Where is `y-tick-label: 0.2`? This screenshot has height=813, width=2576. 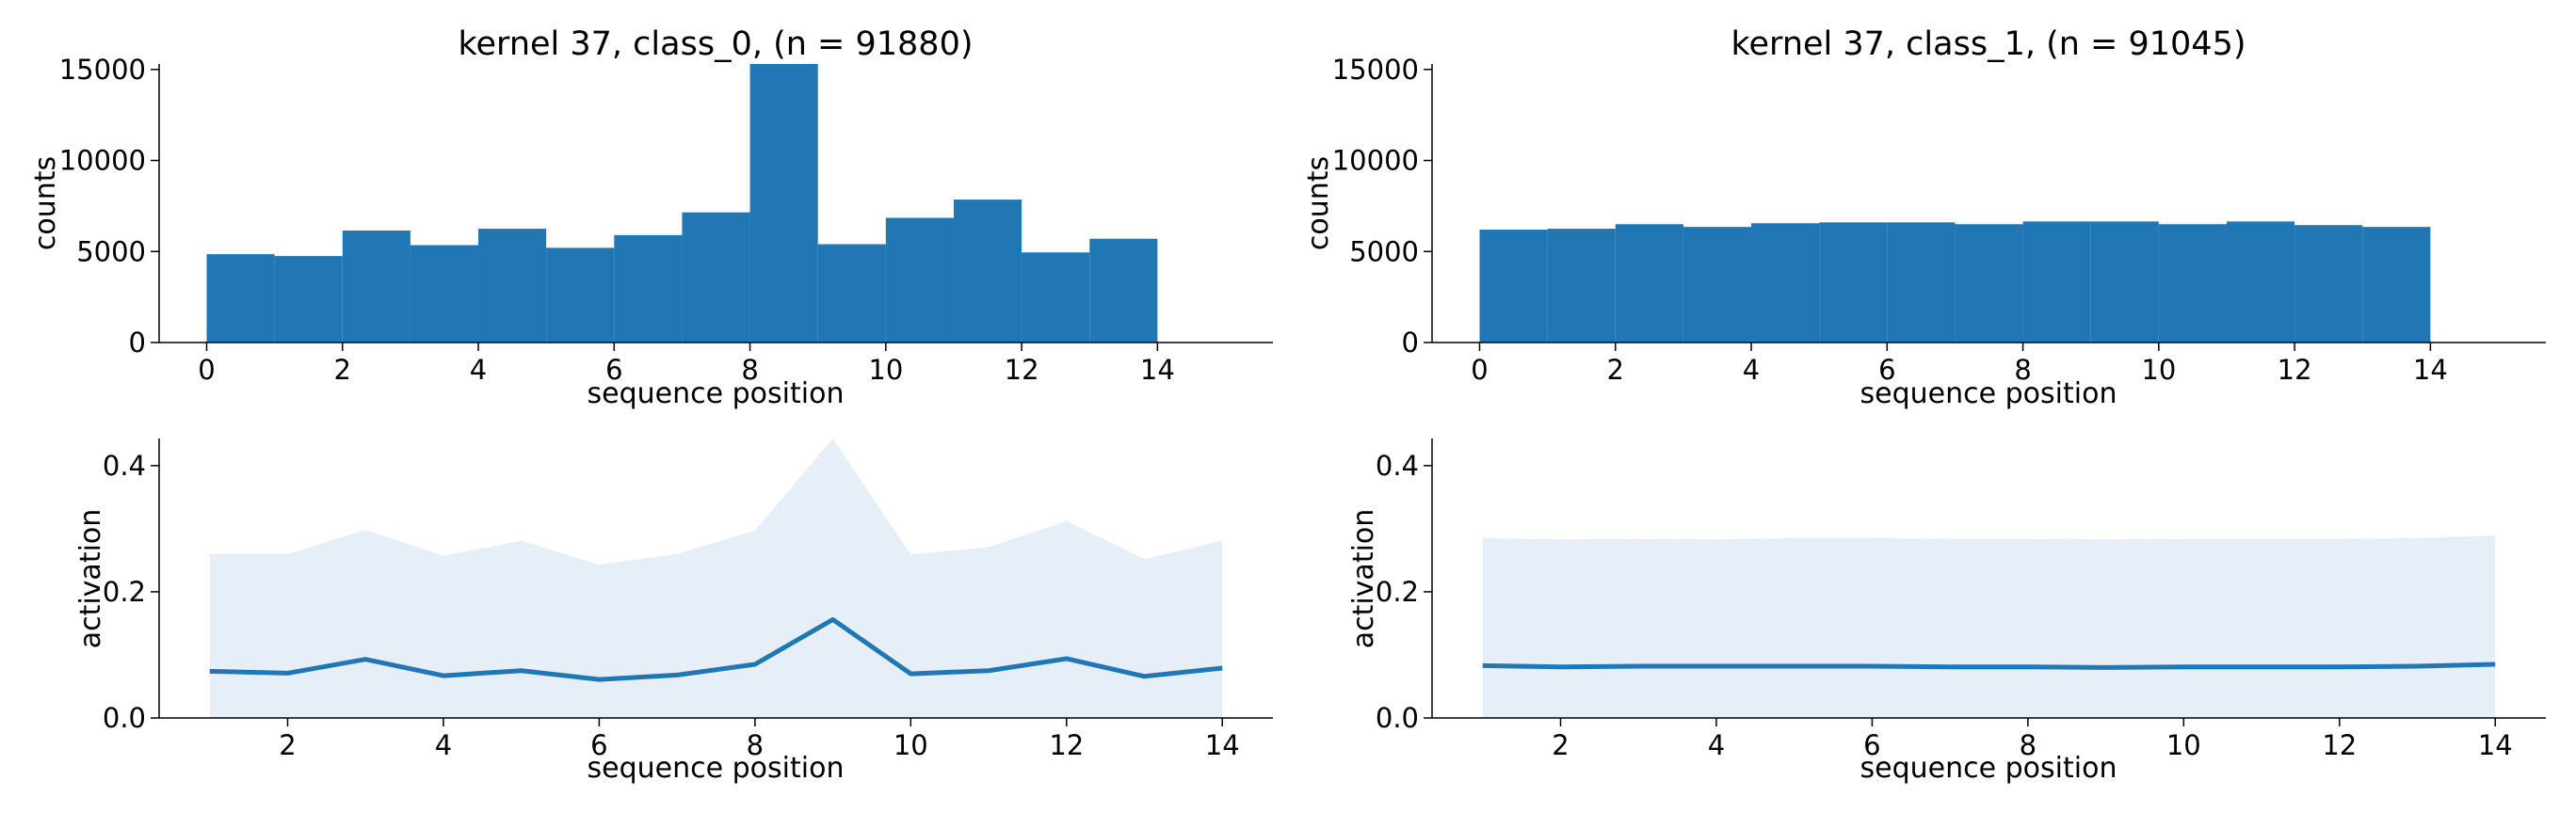 y-tick-label: 0.2 is located at coordinates (1397, 592).